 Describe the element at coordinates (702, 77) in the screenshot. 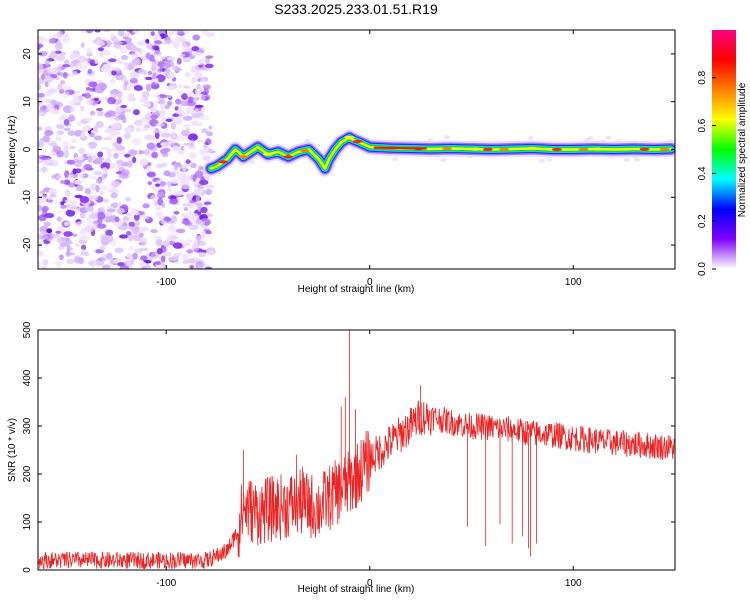

I see `colorbar-tick-label: 0.8` at that location.